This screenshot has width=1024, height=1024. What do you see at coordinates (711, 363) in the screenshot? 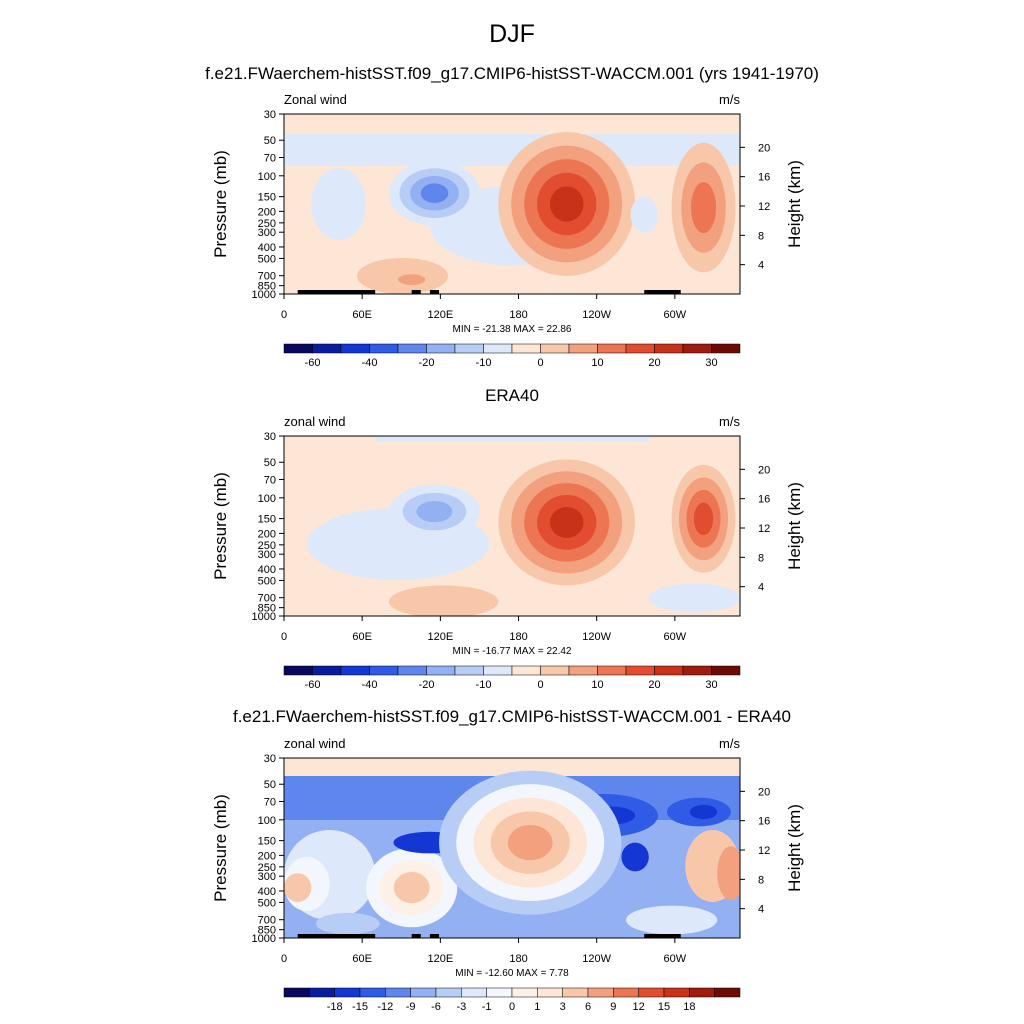
I see `colorbar-label: 30` at bounding box center [711, 363].